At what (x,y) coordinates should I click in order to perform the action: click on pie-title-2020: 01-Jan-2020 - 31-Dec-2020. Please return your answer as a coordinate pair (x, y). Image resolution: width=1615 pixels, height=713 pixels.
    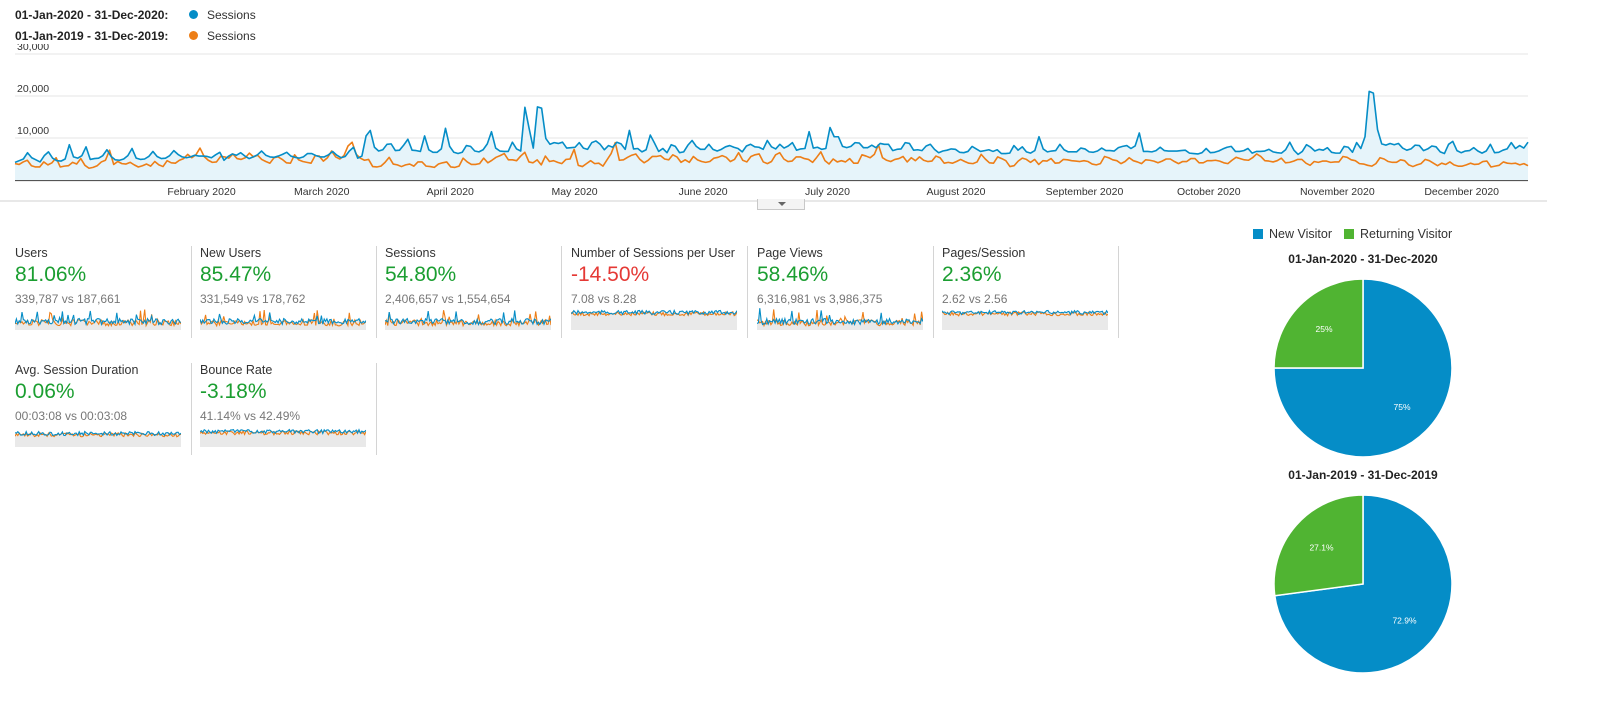
    Looking at the image, I should click on (1363, 259).